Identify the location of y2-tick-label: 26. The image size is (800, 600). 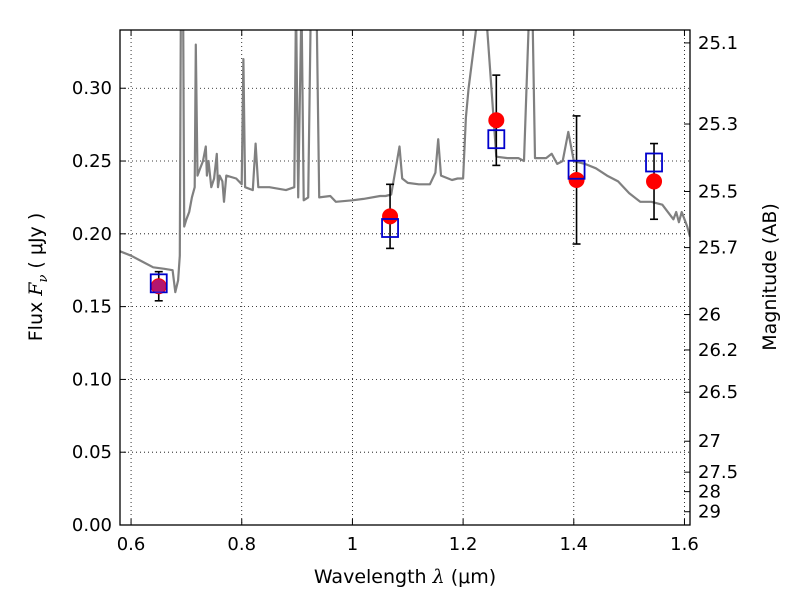
(709, 315).